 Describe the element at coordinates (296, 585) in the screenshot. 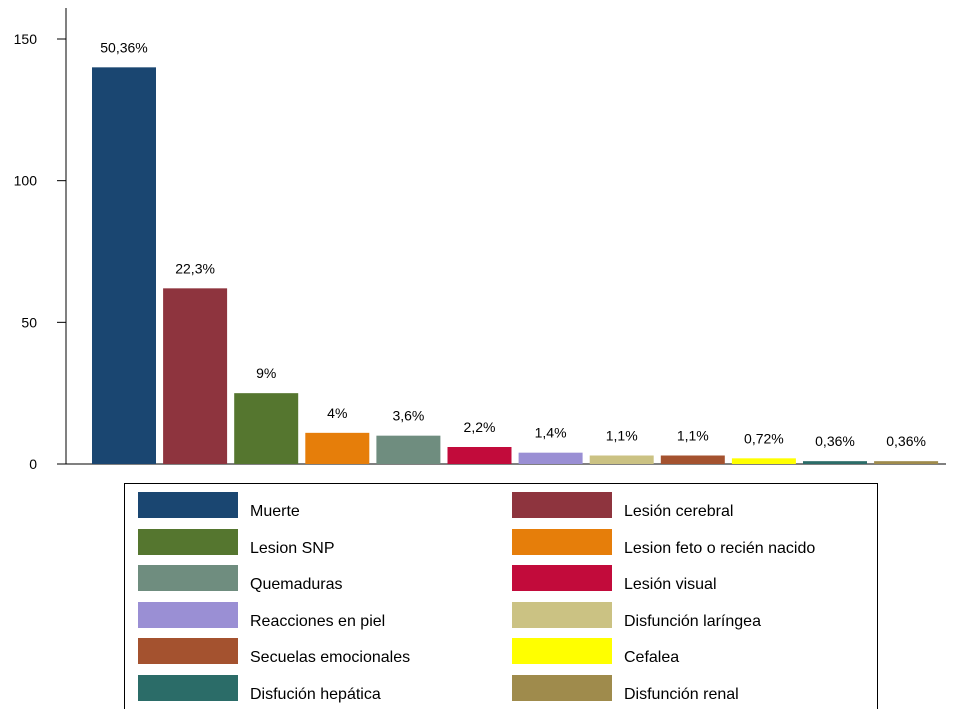

I see `legend-label: Quemaduras` at that location.